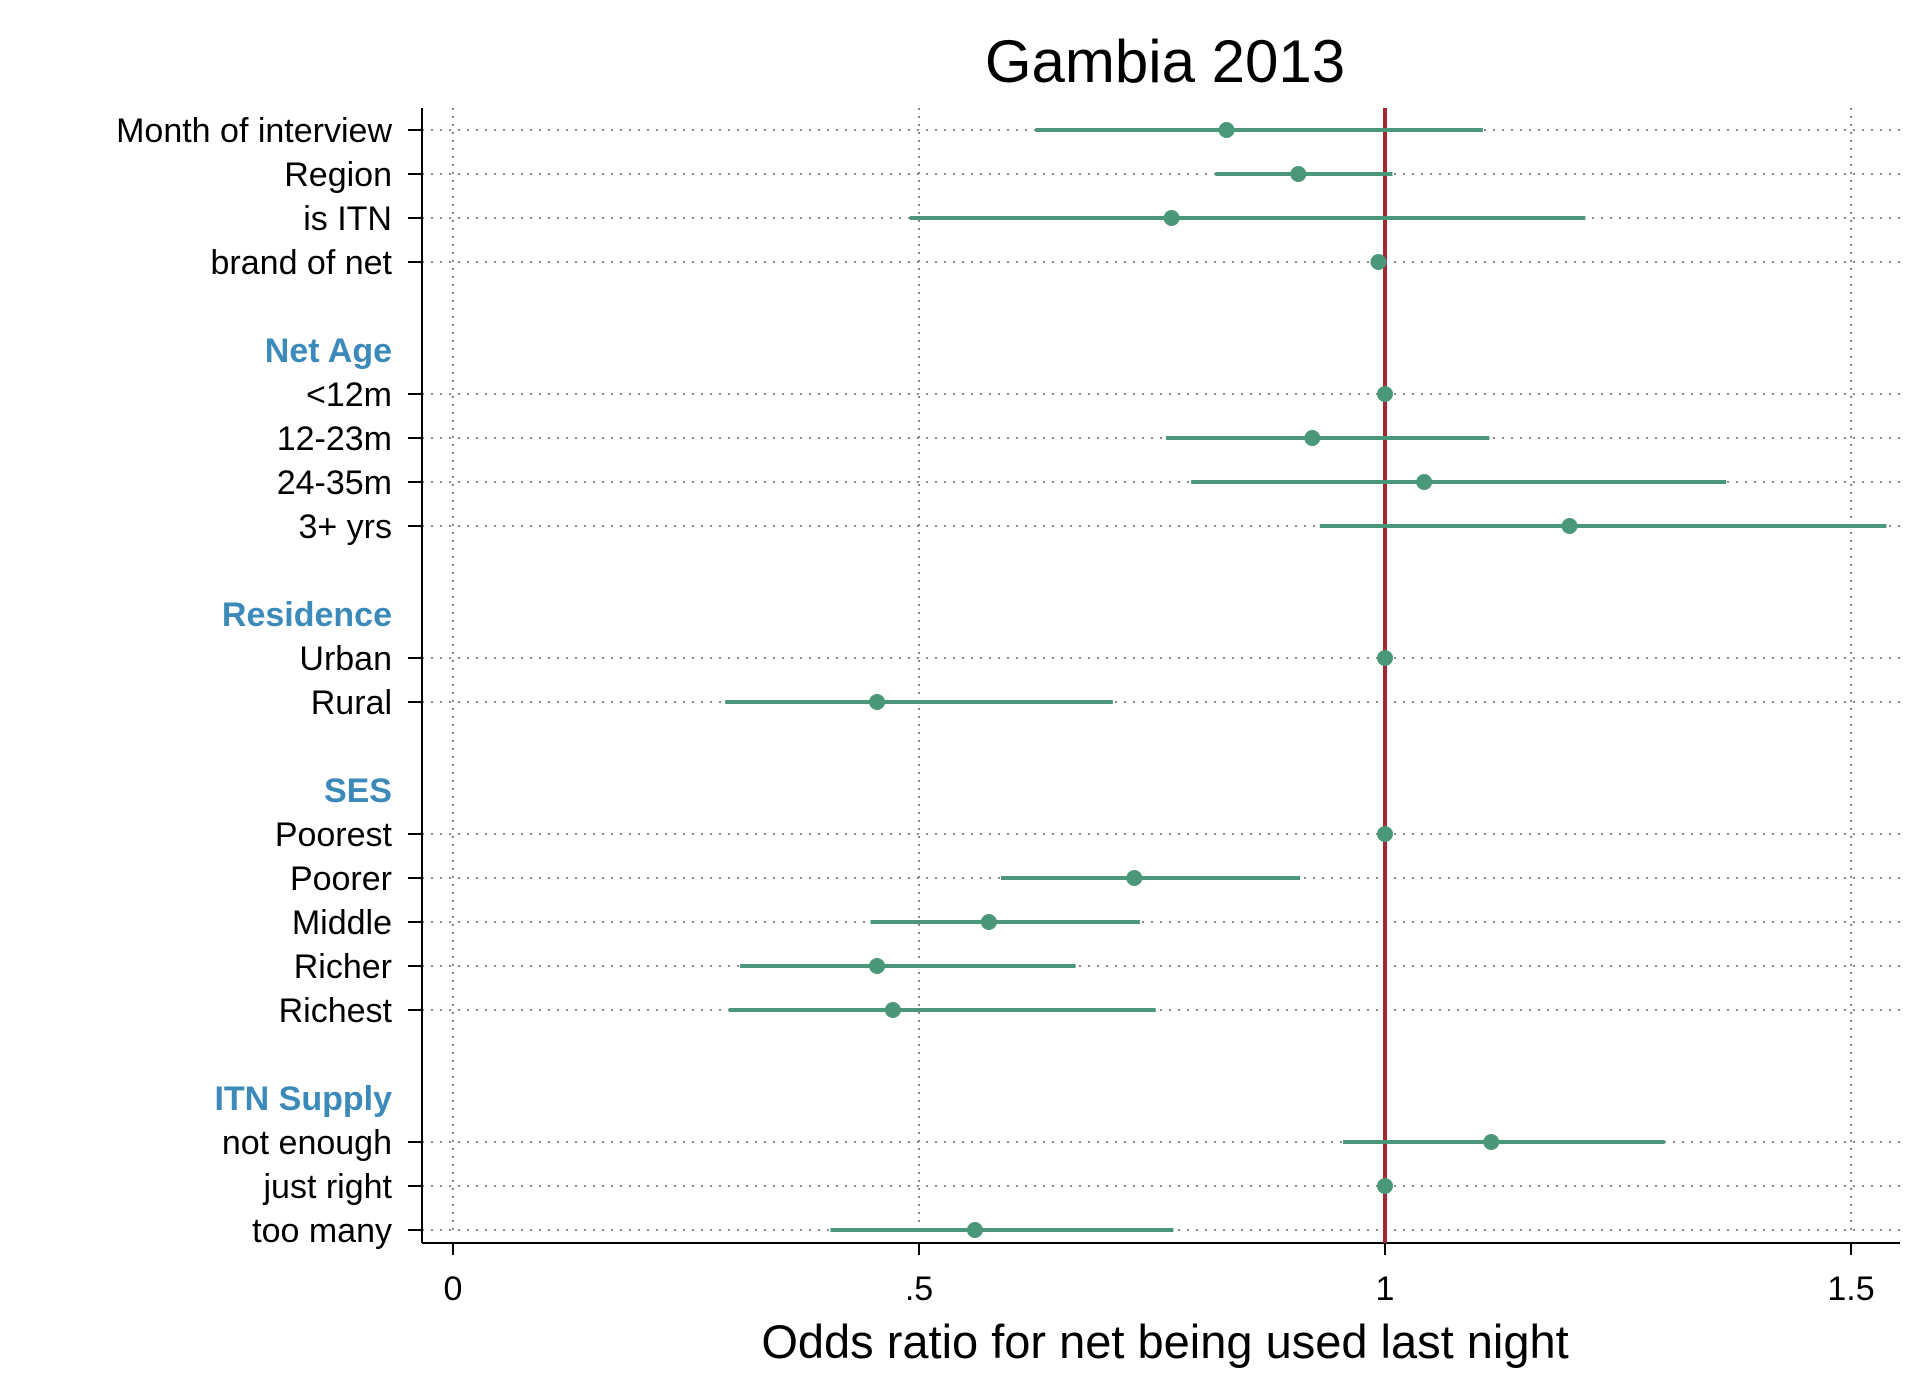  Describe the element at coordinates (1165, 61) in the screenshot. I see `chart-title: Gambia 2013` at that location.